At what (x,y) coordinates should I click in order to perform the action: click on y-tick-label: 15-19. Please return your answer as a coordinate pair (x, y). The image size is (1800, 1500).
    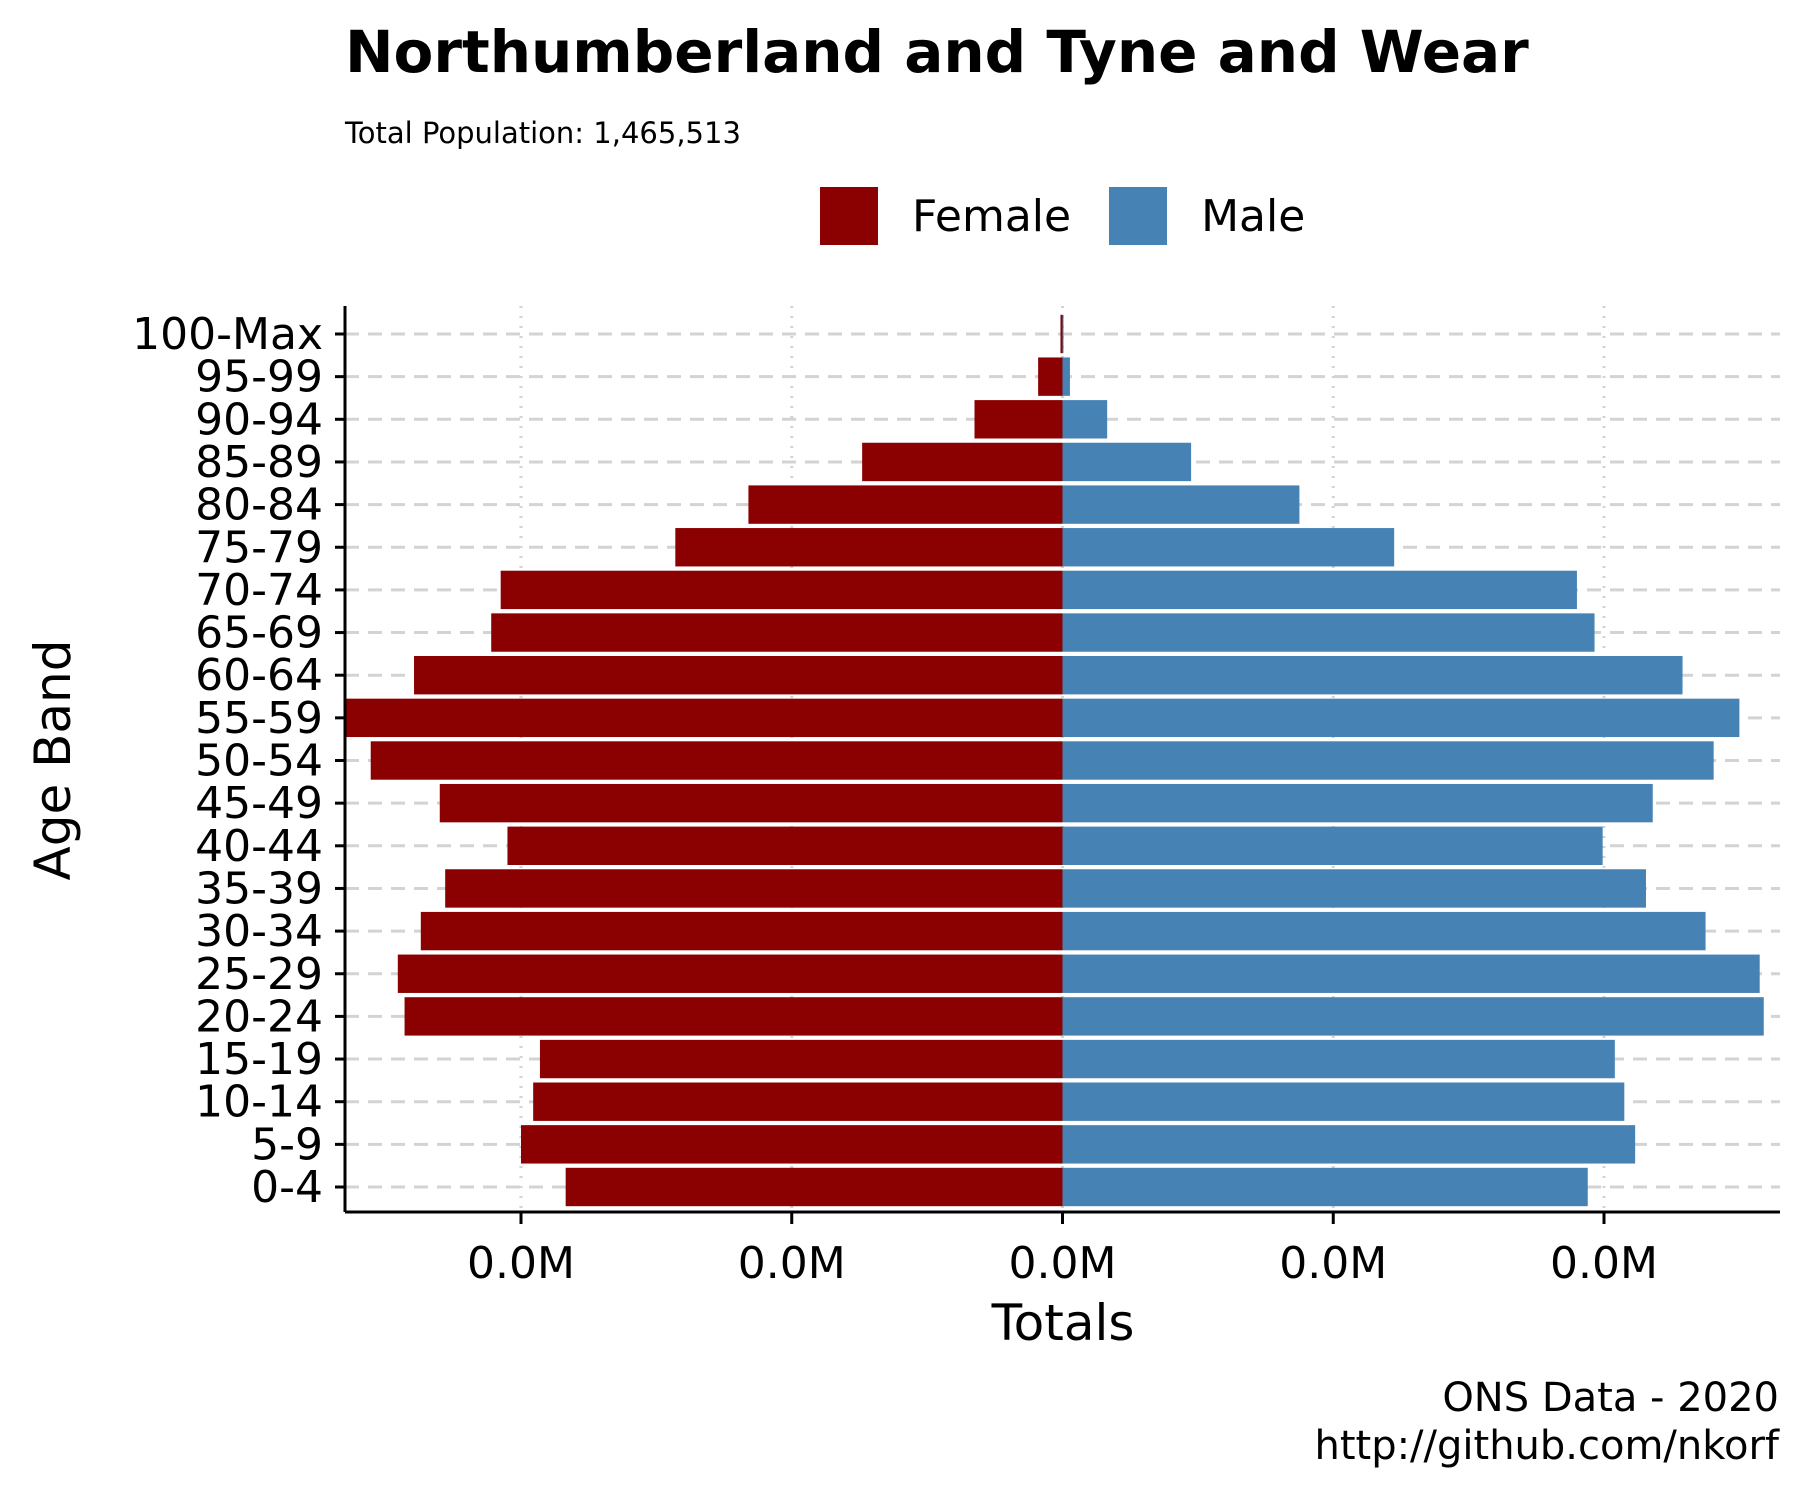
    Looking at the image, I should click on (259, 1059).